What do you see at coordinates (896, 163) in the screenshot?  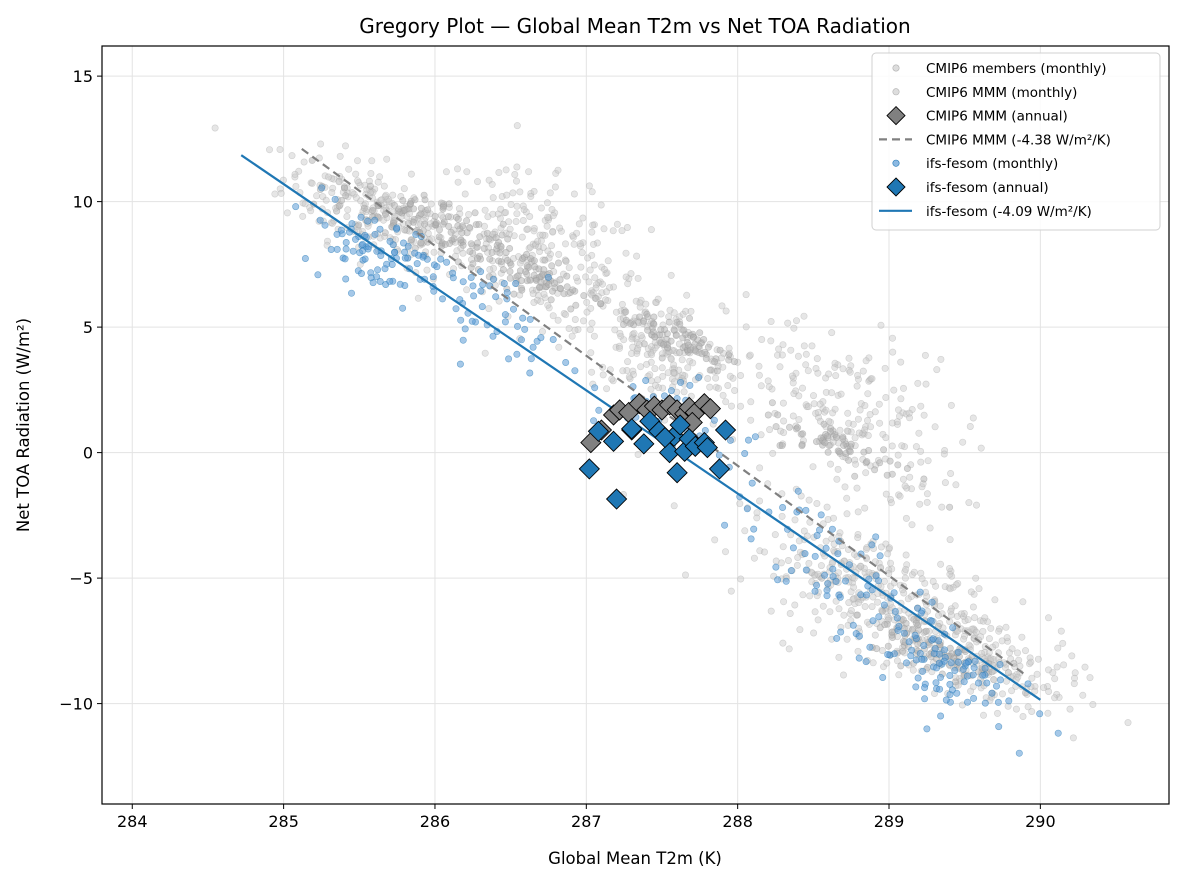 I see `legend-marker-point` at bounding box center [896, 163].